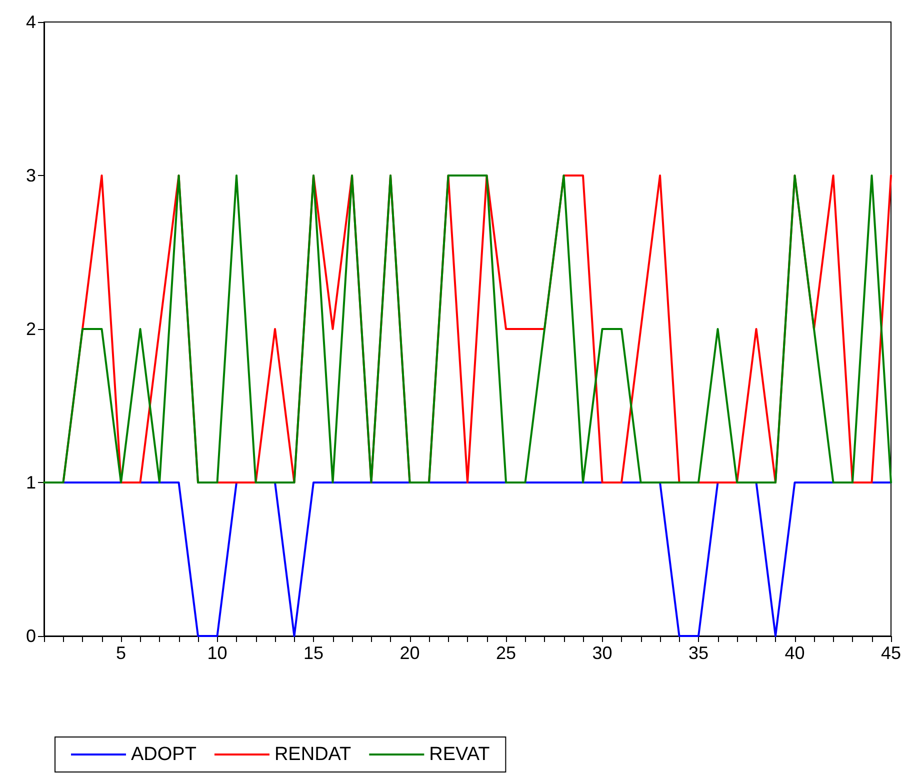 This screenshot has width=913, height=774. Describe the element at coordinates (794, 653) in the screenshot. I see `x-tick-label: 40` at that location.